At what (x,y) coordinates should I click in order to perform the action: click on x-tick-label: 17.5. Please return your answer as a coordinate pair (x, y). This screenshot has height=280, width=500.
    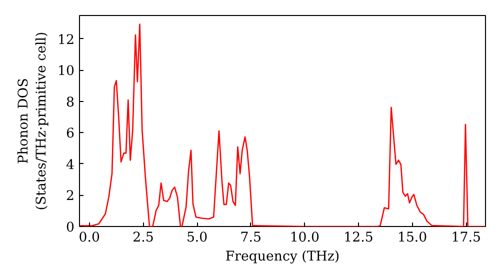
    Looking at the image, I should click on (466, 238).